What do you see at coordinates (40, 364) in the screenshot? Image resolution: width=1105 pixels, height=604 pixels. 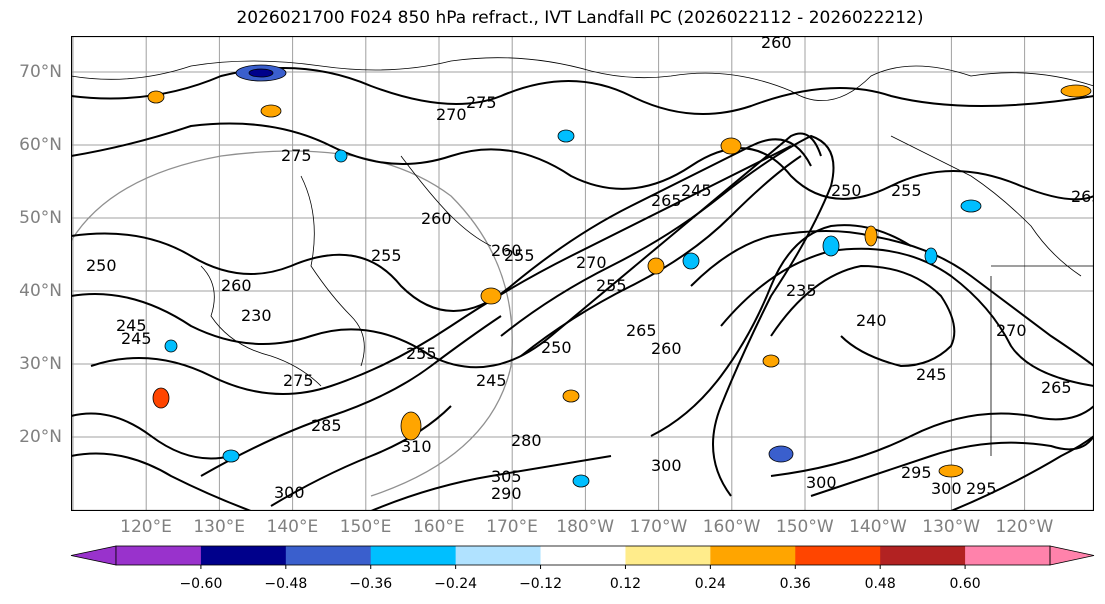 I see `latitude-label: 30°N` at bounding box center [40, 364].